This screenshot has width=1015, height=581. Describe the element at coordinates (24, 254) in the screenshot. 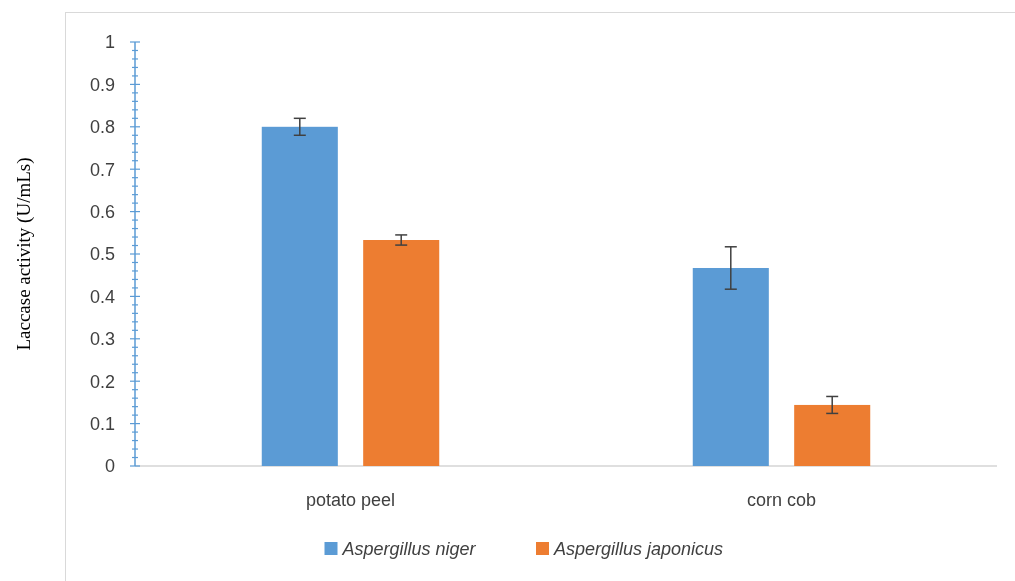

I see `y-axis-title: Laccase activity (U/mLs)` at that location.